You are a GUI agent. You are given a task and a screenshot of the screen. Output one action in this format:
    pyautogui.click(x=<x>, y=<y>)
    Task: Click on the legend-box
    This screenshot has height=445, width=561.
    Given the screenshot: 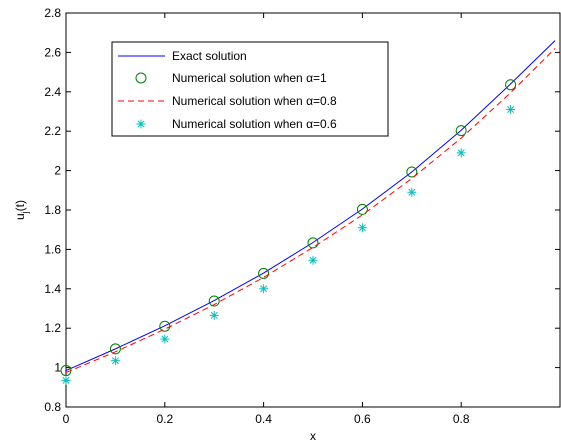 What is the action you would take?
    pyautogui.click(x=250, y=89)
    